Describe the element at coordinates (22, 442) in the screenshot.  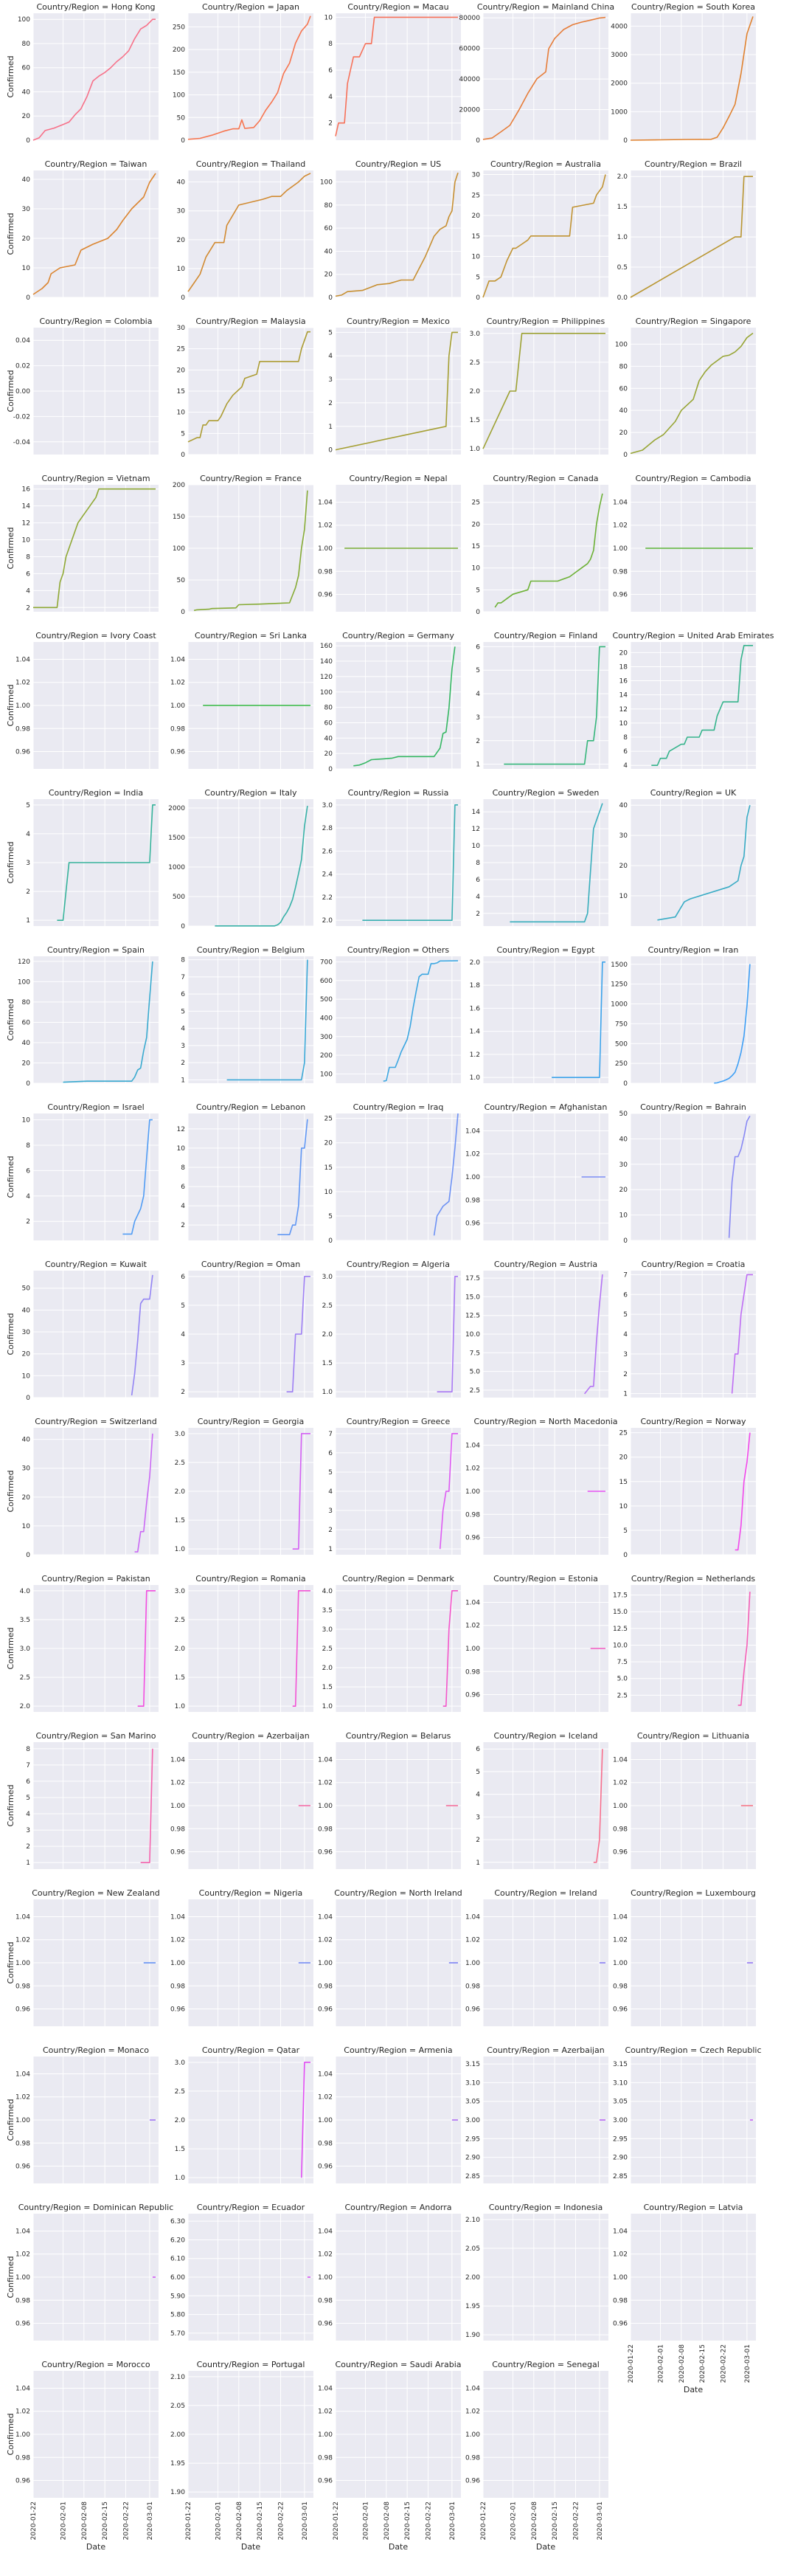
I see `y-tick-label: -0.04` at that location.